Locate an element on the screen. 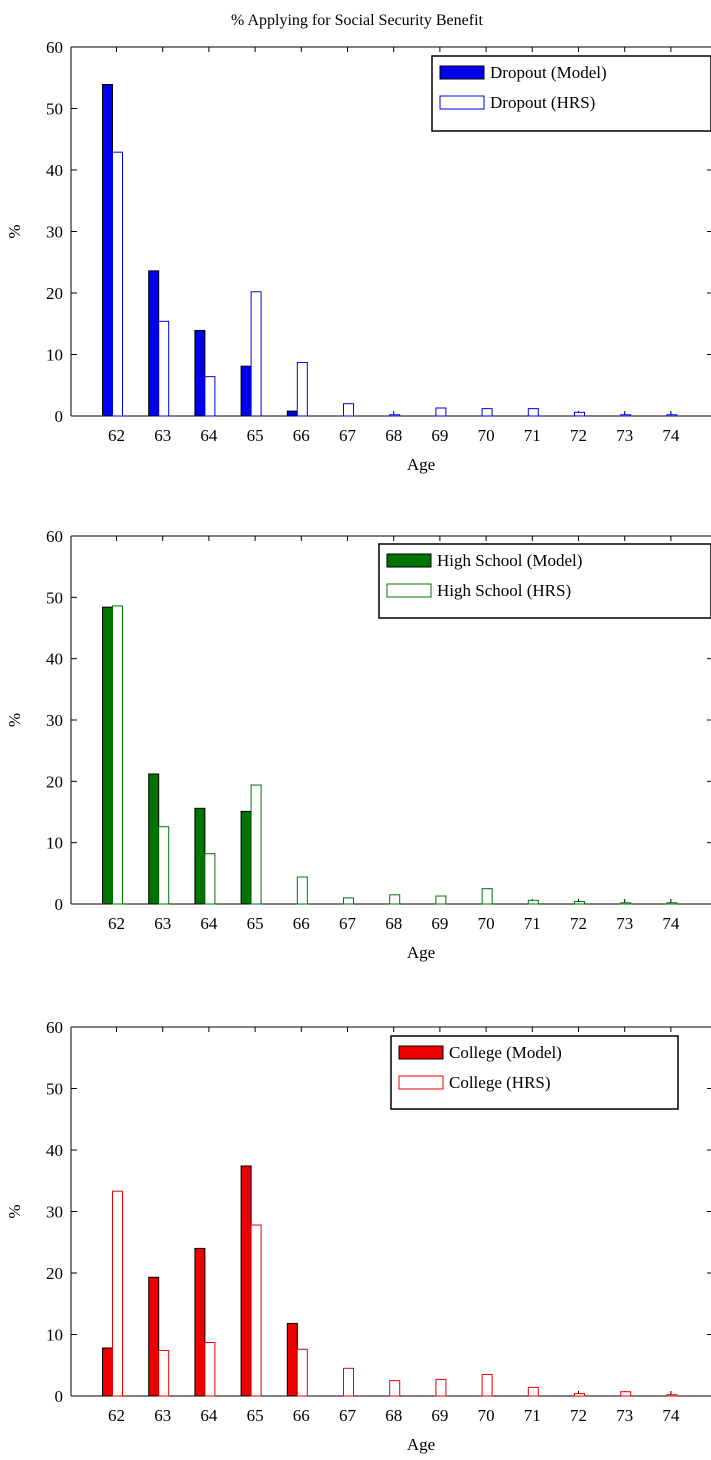  x-tick-label: 69 is located at coordinates (439, 923).